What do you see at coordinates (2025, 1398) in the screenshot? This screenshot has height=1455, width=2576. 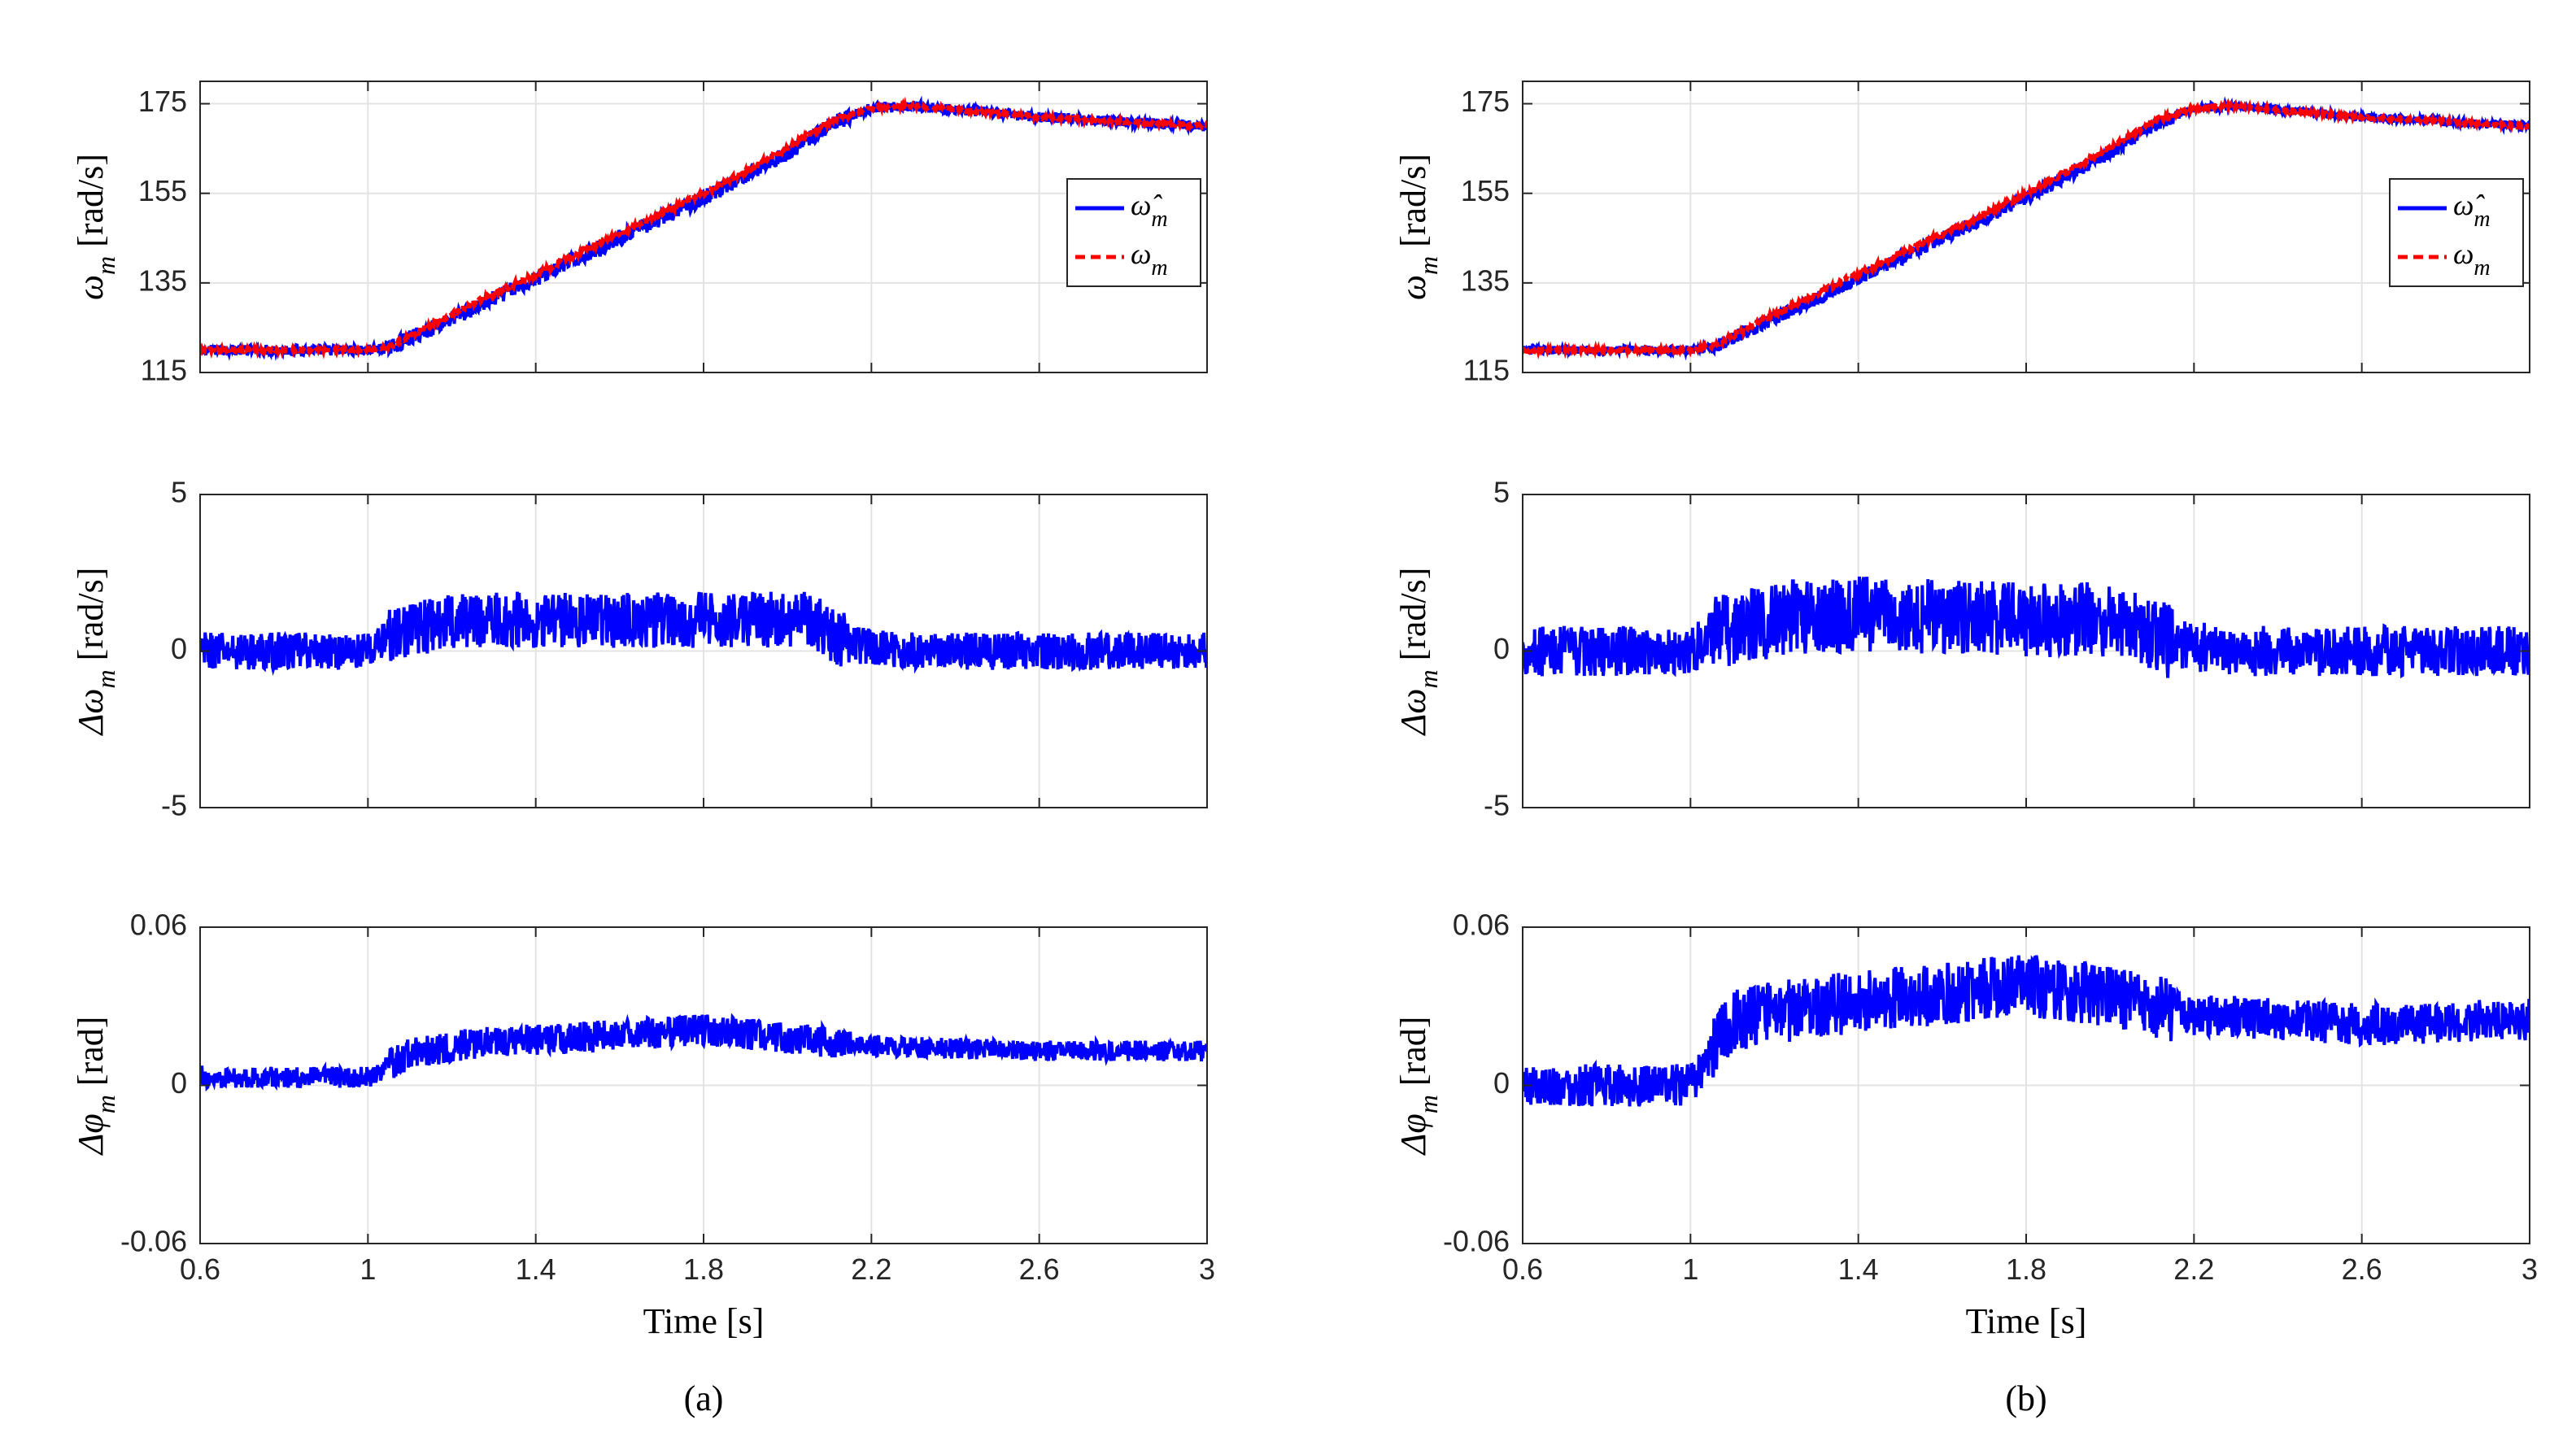 I see `panel-caption: (b)` at bounding box center [2025, 1398].